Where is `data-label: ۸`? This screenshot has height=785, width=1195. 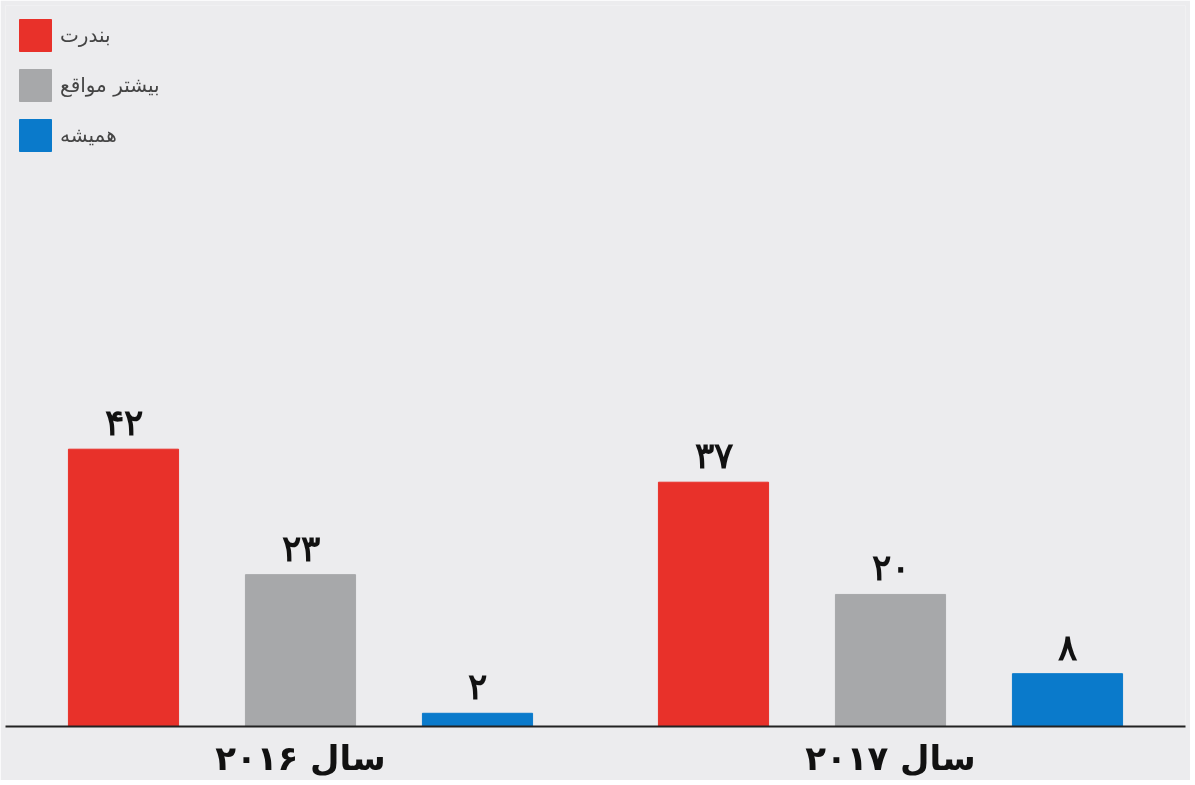 data-label: ۸ is located at coordinates (1068, 647).